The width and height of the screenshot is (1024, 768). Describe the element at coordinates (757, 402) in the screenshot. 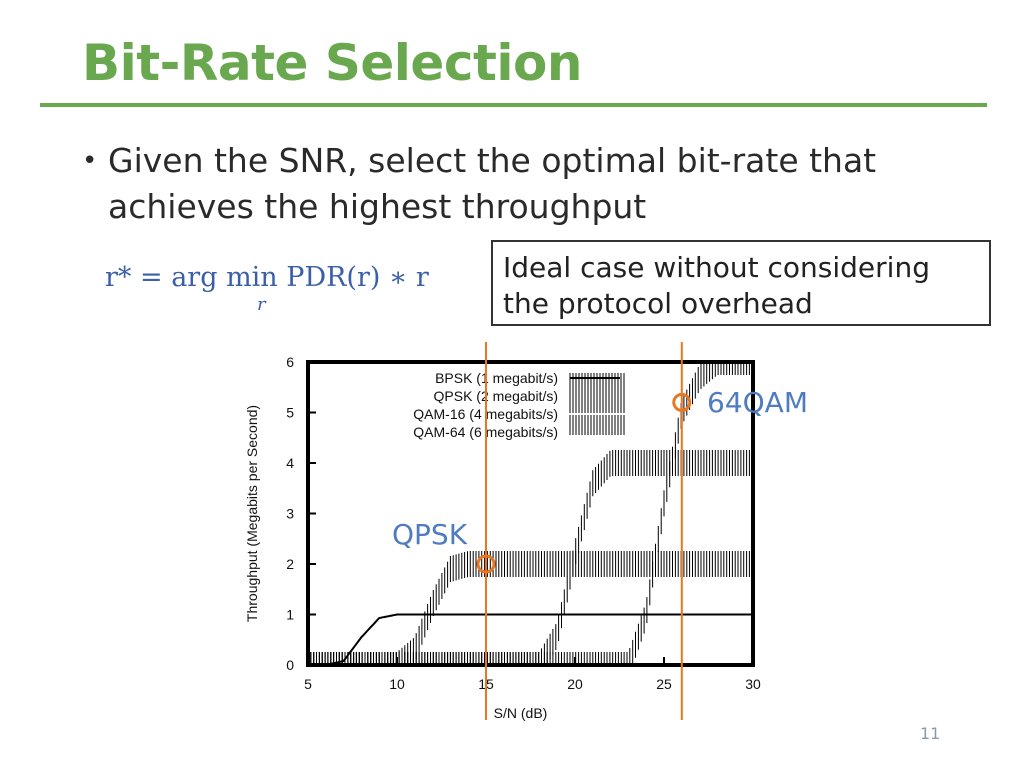

I see `marker-label-64qam: 64QAM` at that location.